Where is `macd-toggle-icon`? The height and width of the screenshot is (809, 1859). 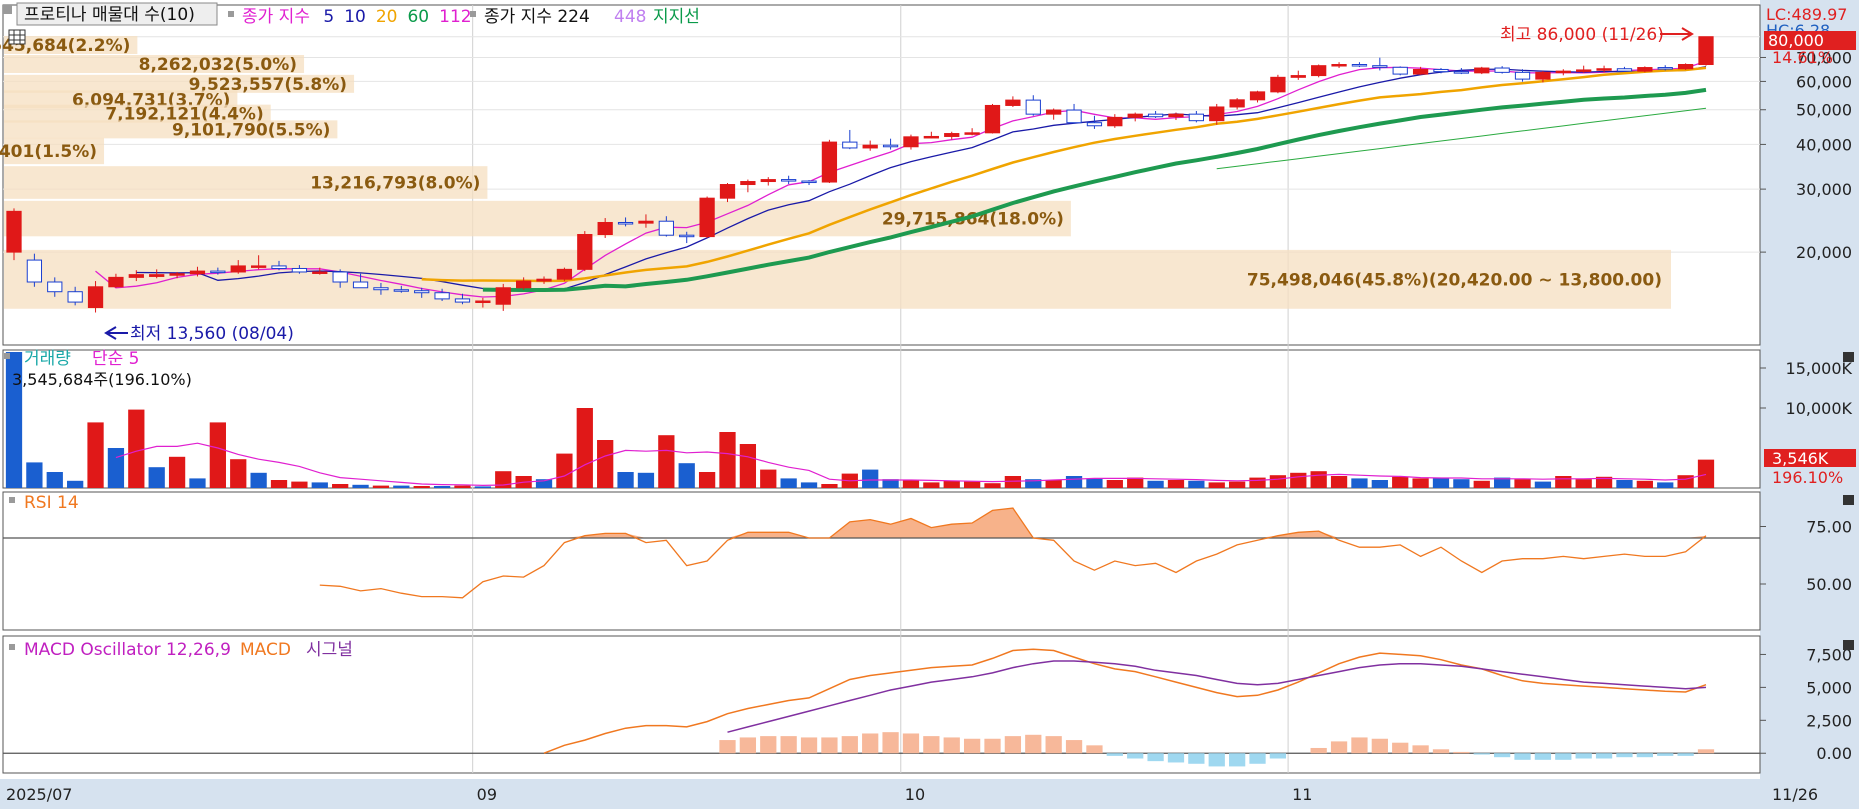 macd-toggle-icon is located at coordinates (12, 647).